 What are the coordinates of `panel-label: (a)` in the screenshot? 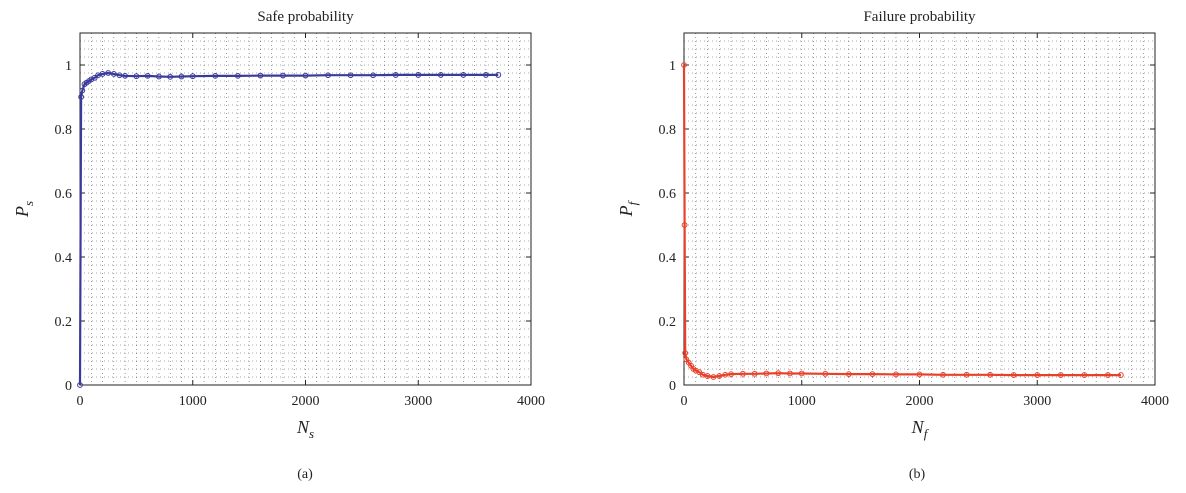 It's located at (305, 474).